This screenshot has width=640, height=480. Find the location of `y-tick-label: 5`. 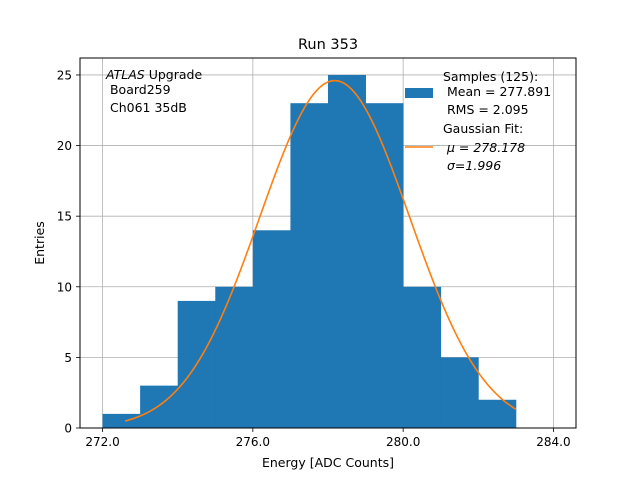

y-tick-label: 5 is located at coordinates (68, 358).